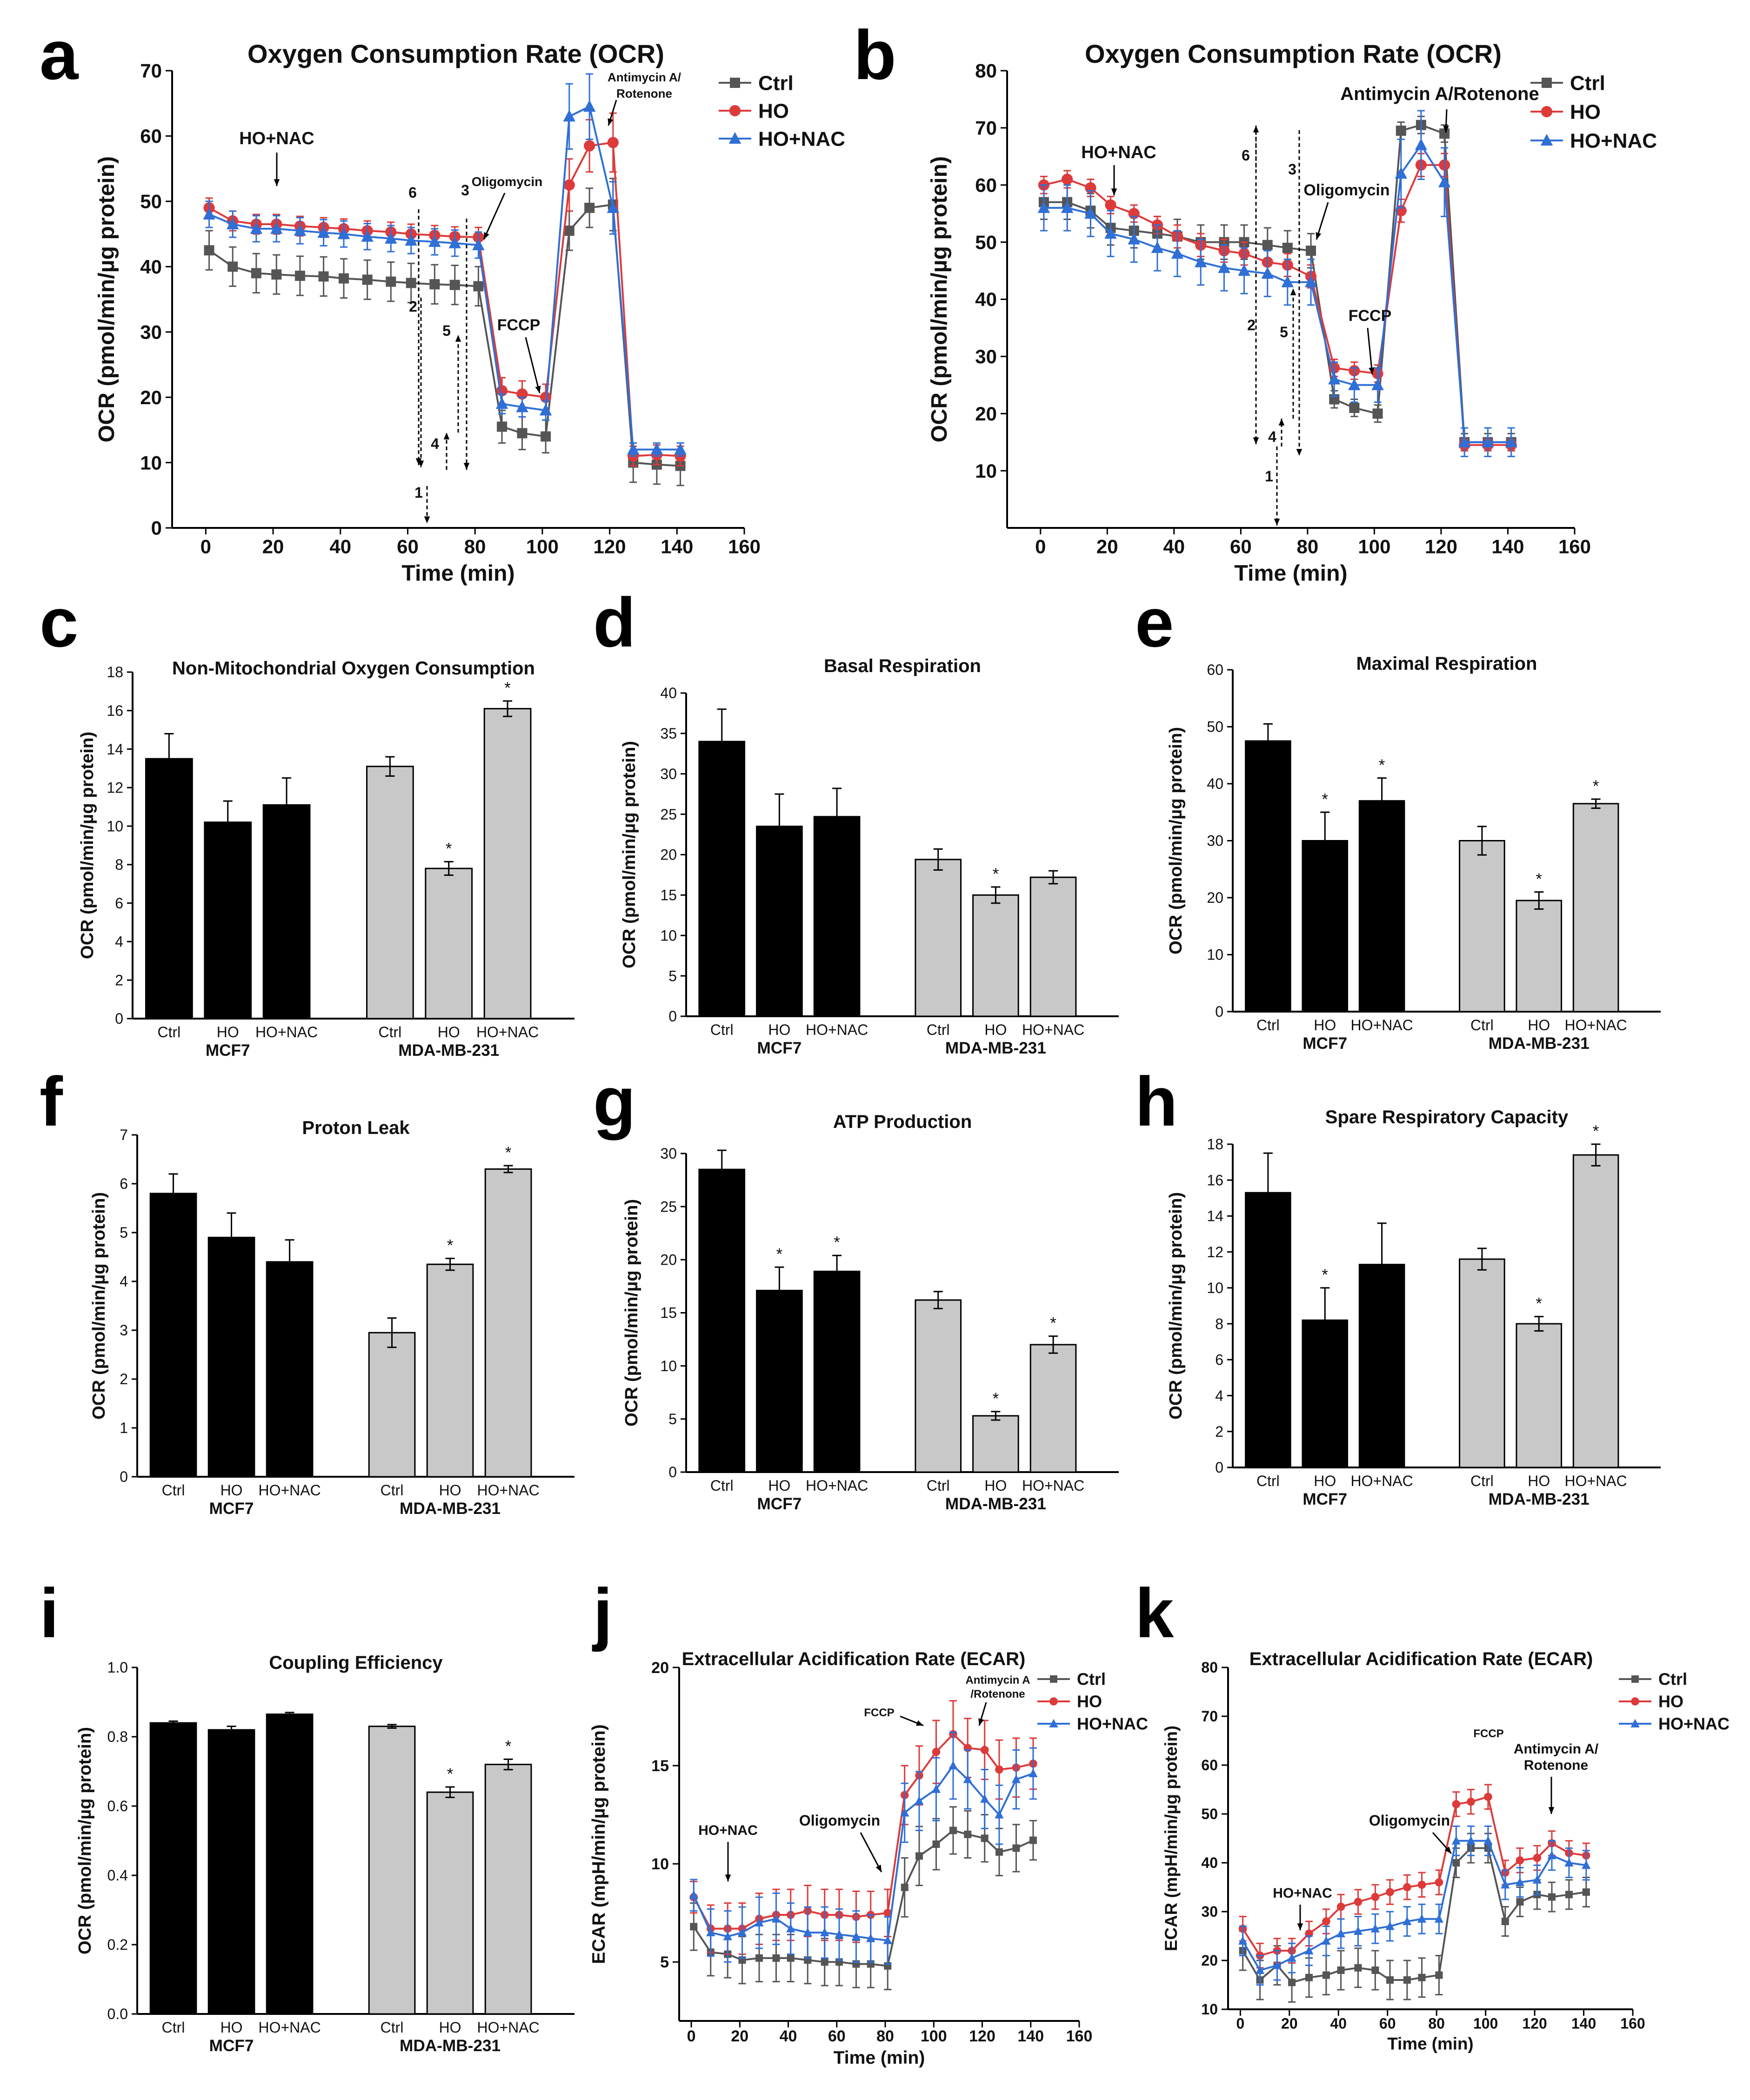 Image resolution: width=1750 pixels, height=2100 pixels. Describe the element at coordinates (837, 916) in the screenshot. I see `bar-MCF7-HO+NAC` at that location.